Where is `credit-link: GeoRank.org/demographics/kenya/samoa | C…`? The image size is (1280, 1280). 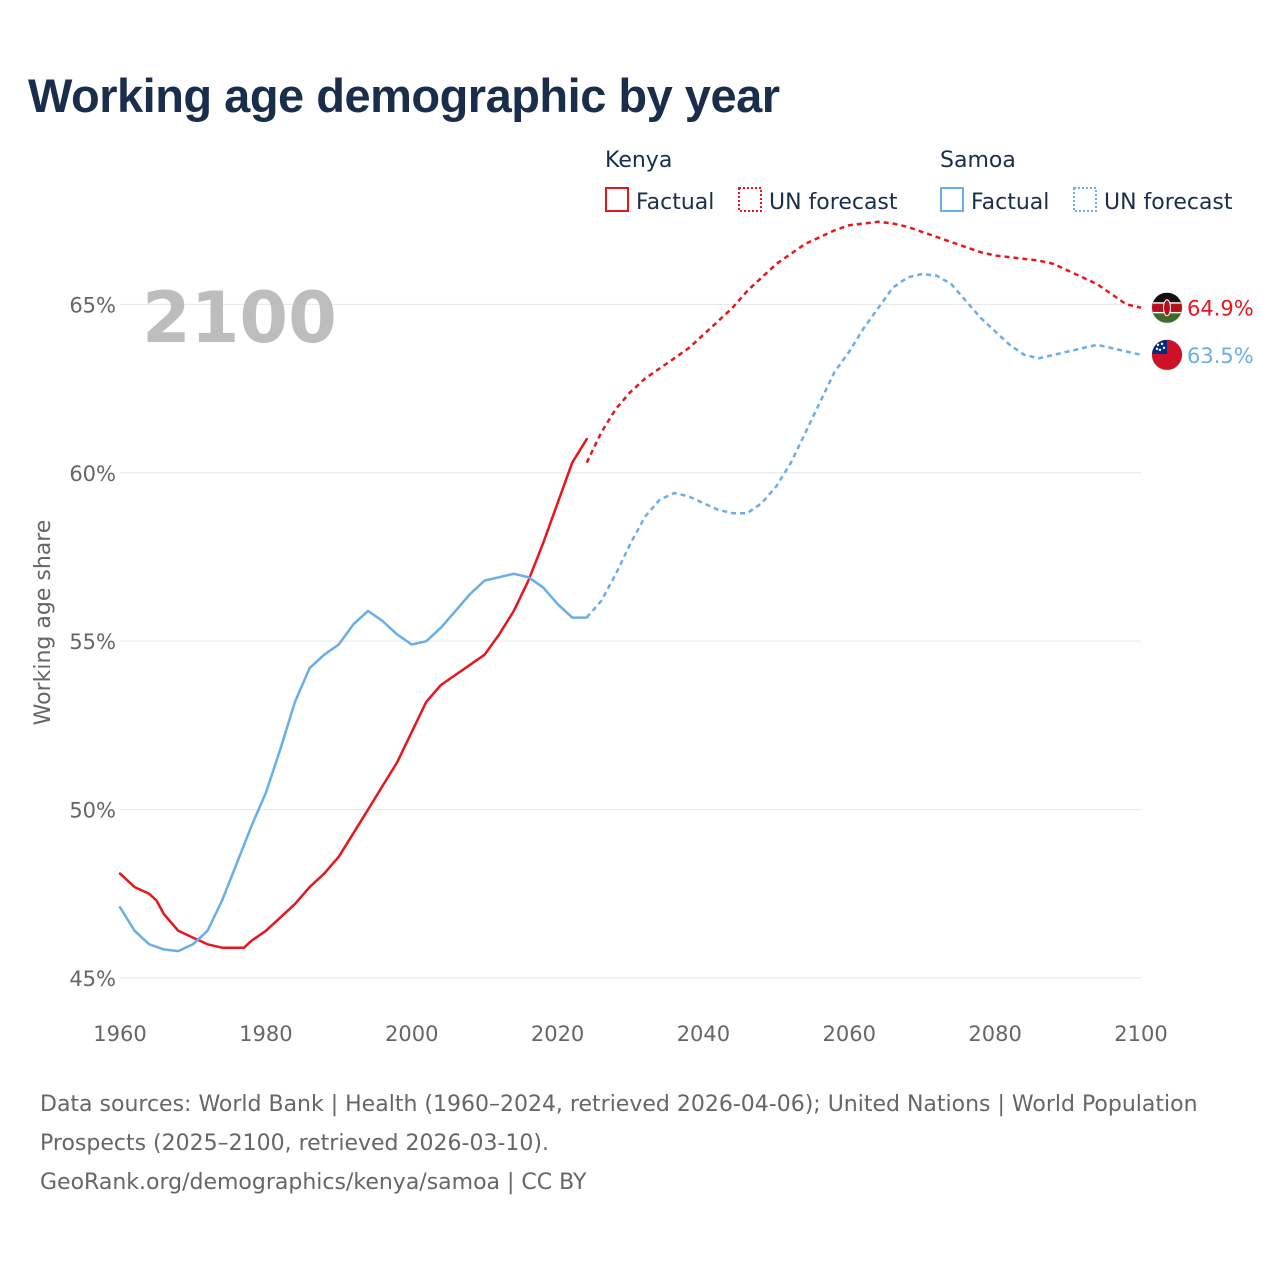
credit-link: GeoRank.org/demographics/kenya/samoa | C… is located at coordinates (313, 1182).